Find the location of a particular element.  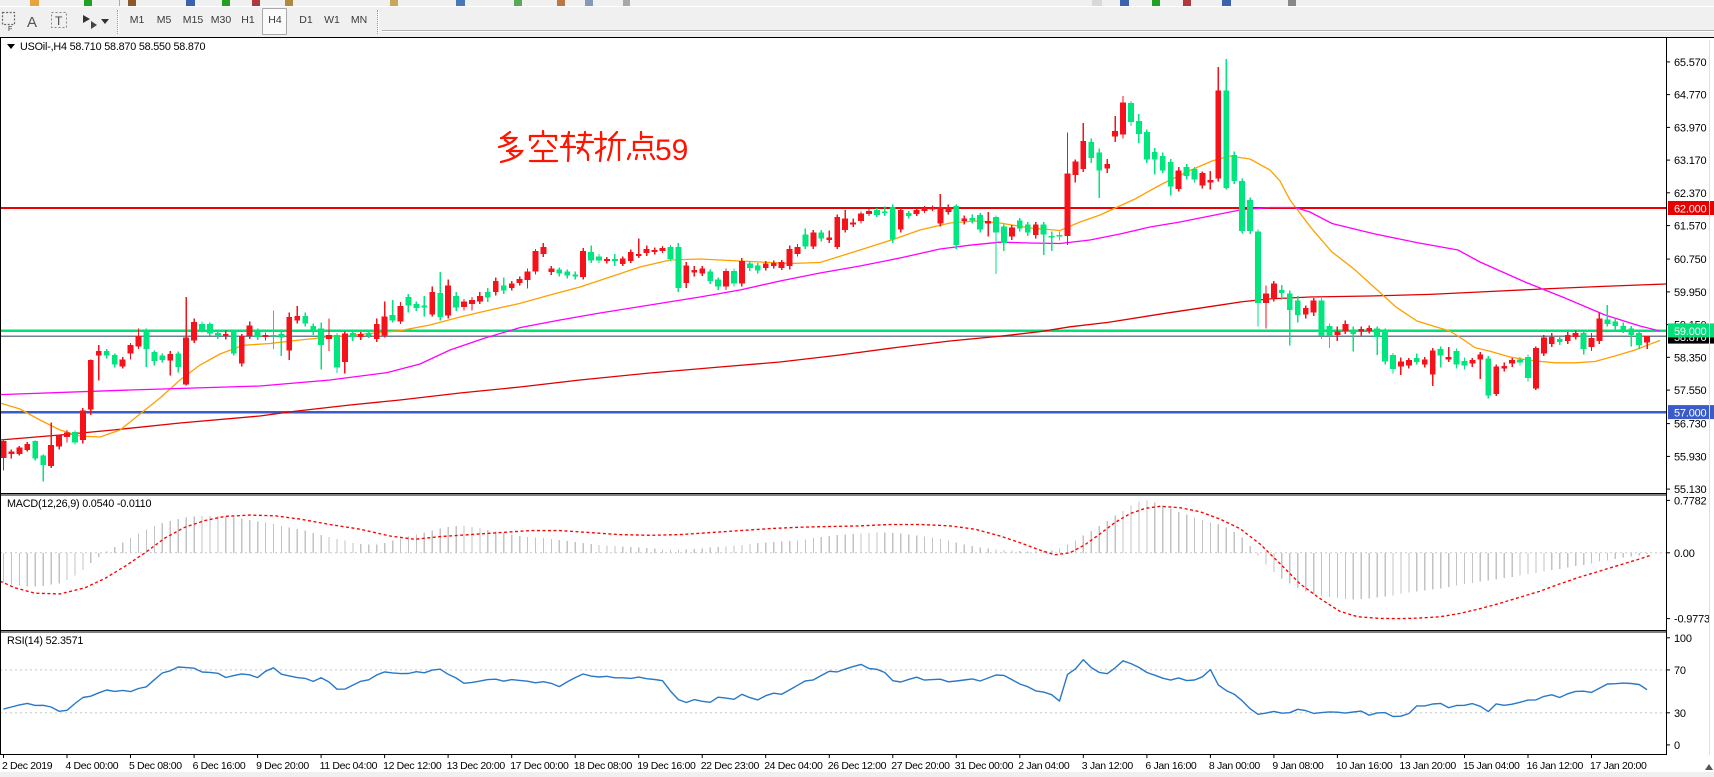

svg-text: 17 Dec 00:00 is located at coordinates (539, 766).